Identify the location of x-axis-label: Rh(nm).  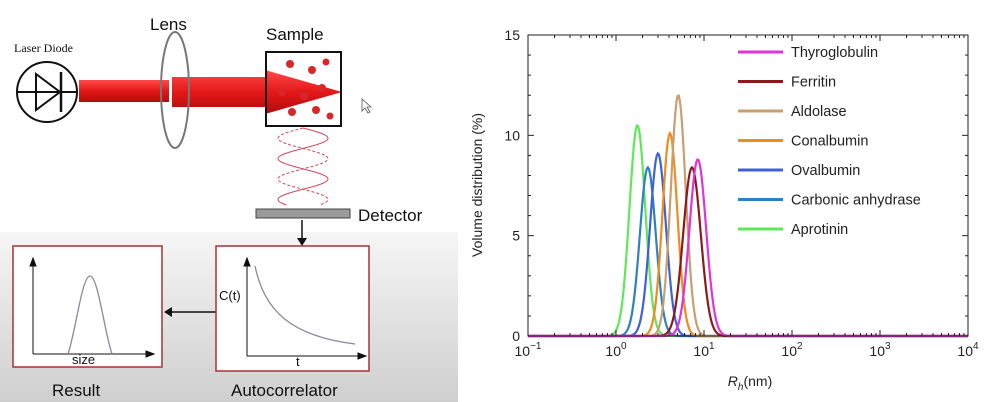
(750, 383).